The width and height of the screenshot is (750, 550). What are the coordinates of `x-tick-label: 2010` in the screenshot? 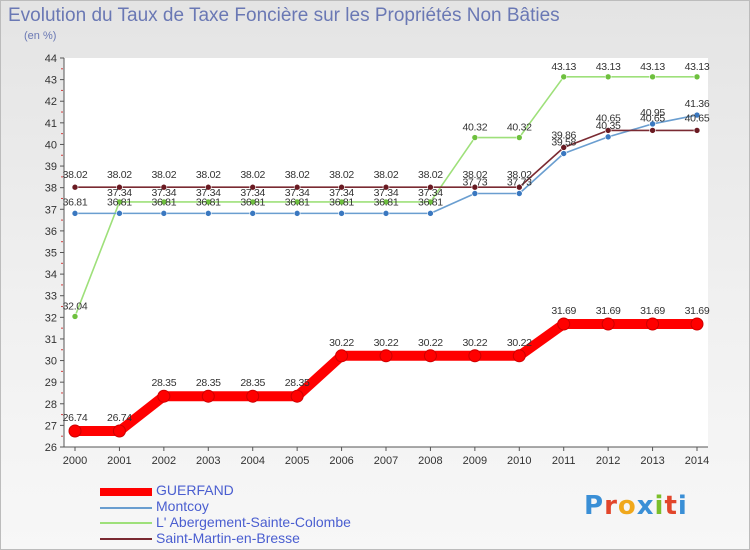 It's located at (519, 461).